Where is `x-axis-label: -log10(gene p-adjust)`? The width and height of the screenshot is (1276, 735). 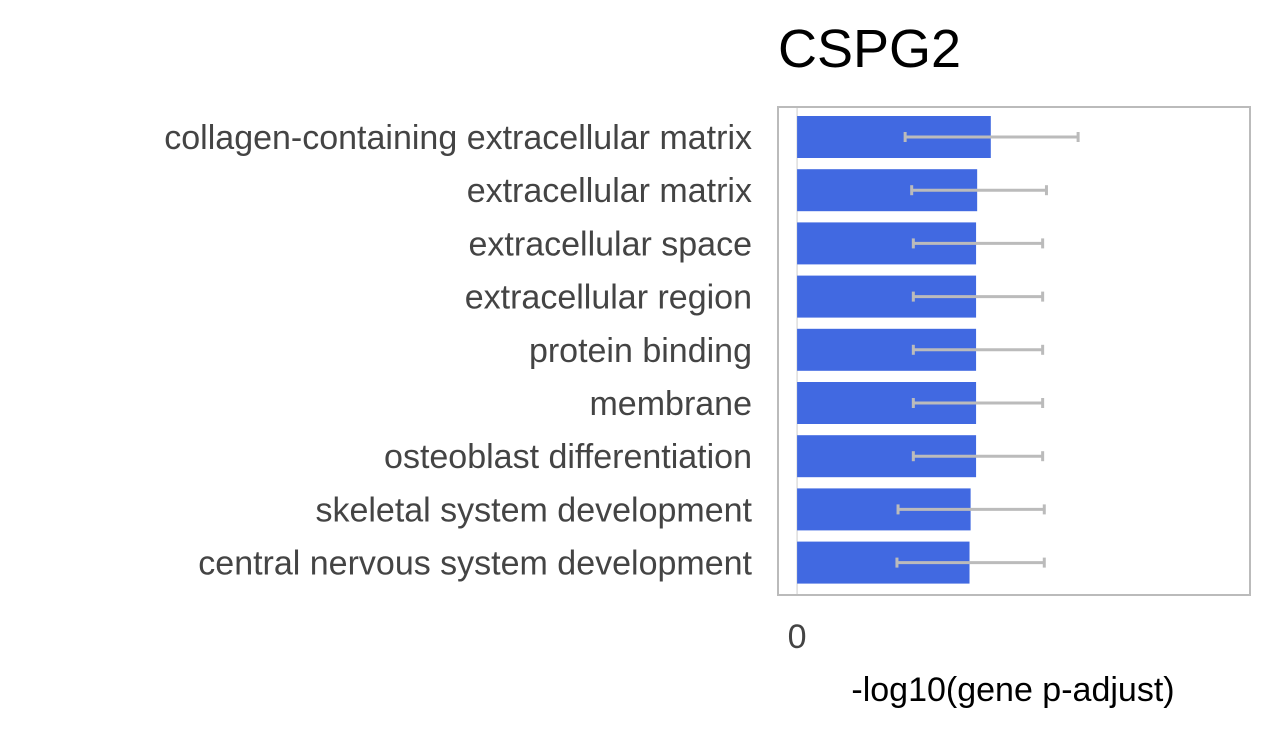
x-axis-label: -log10(gene p-adjust) is located at coordinates (1012, 690).